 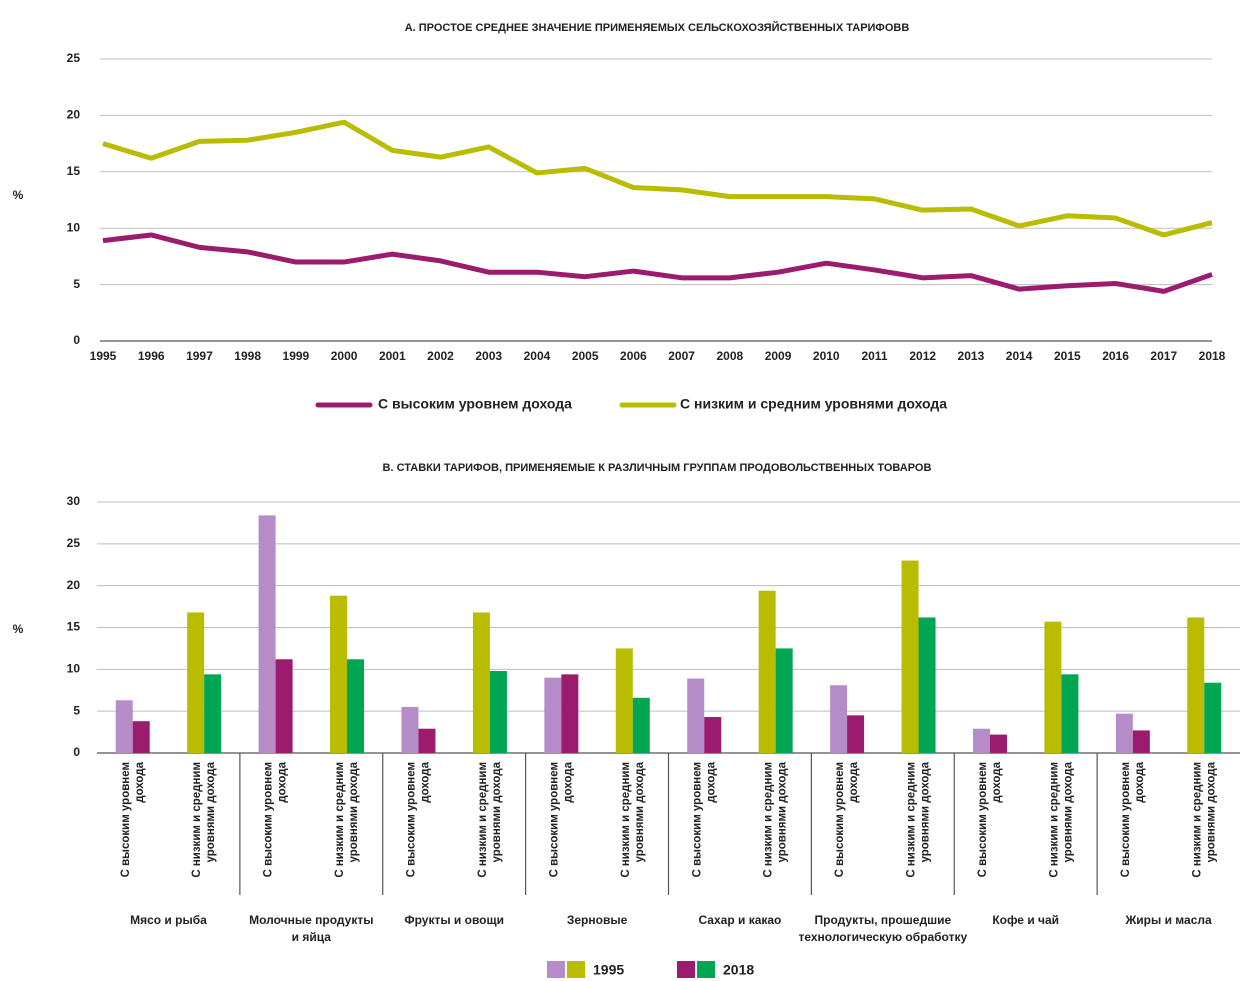 I want to click on group-label: Молочные продукты, so click(x=311, y=920).